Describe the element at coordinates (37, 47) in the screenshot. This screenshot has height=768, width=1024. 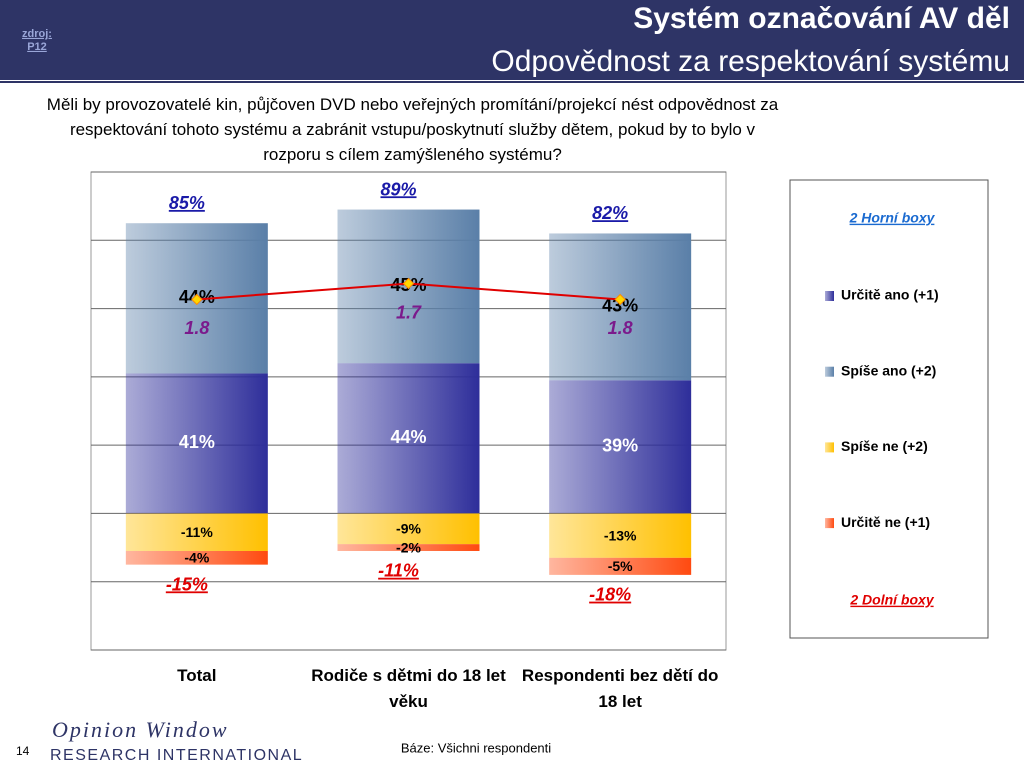
I see `source-label: P12` at that location.